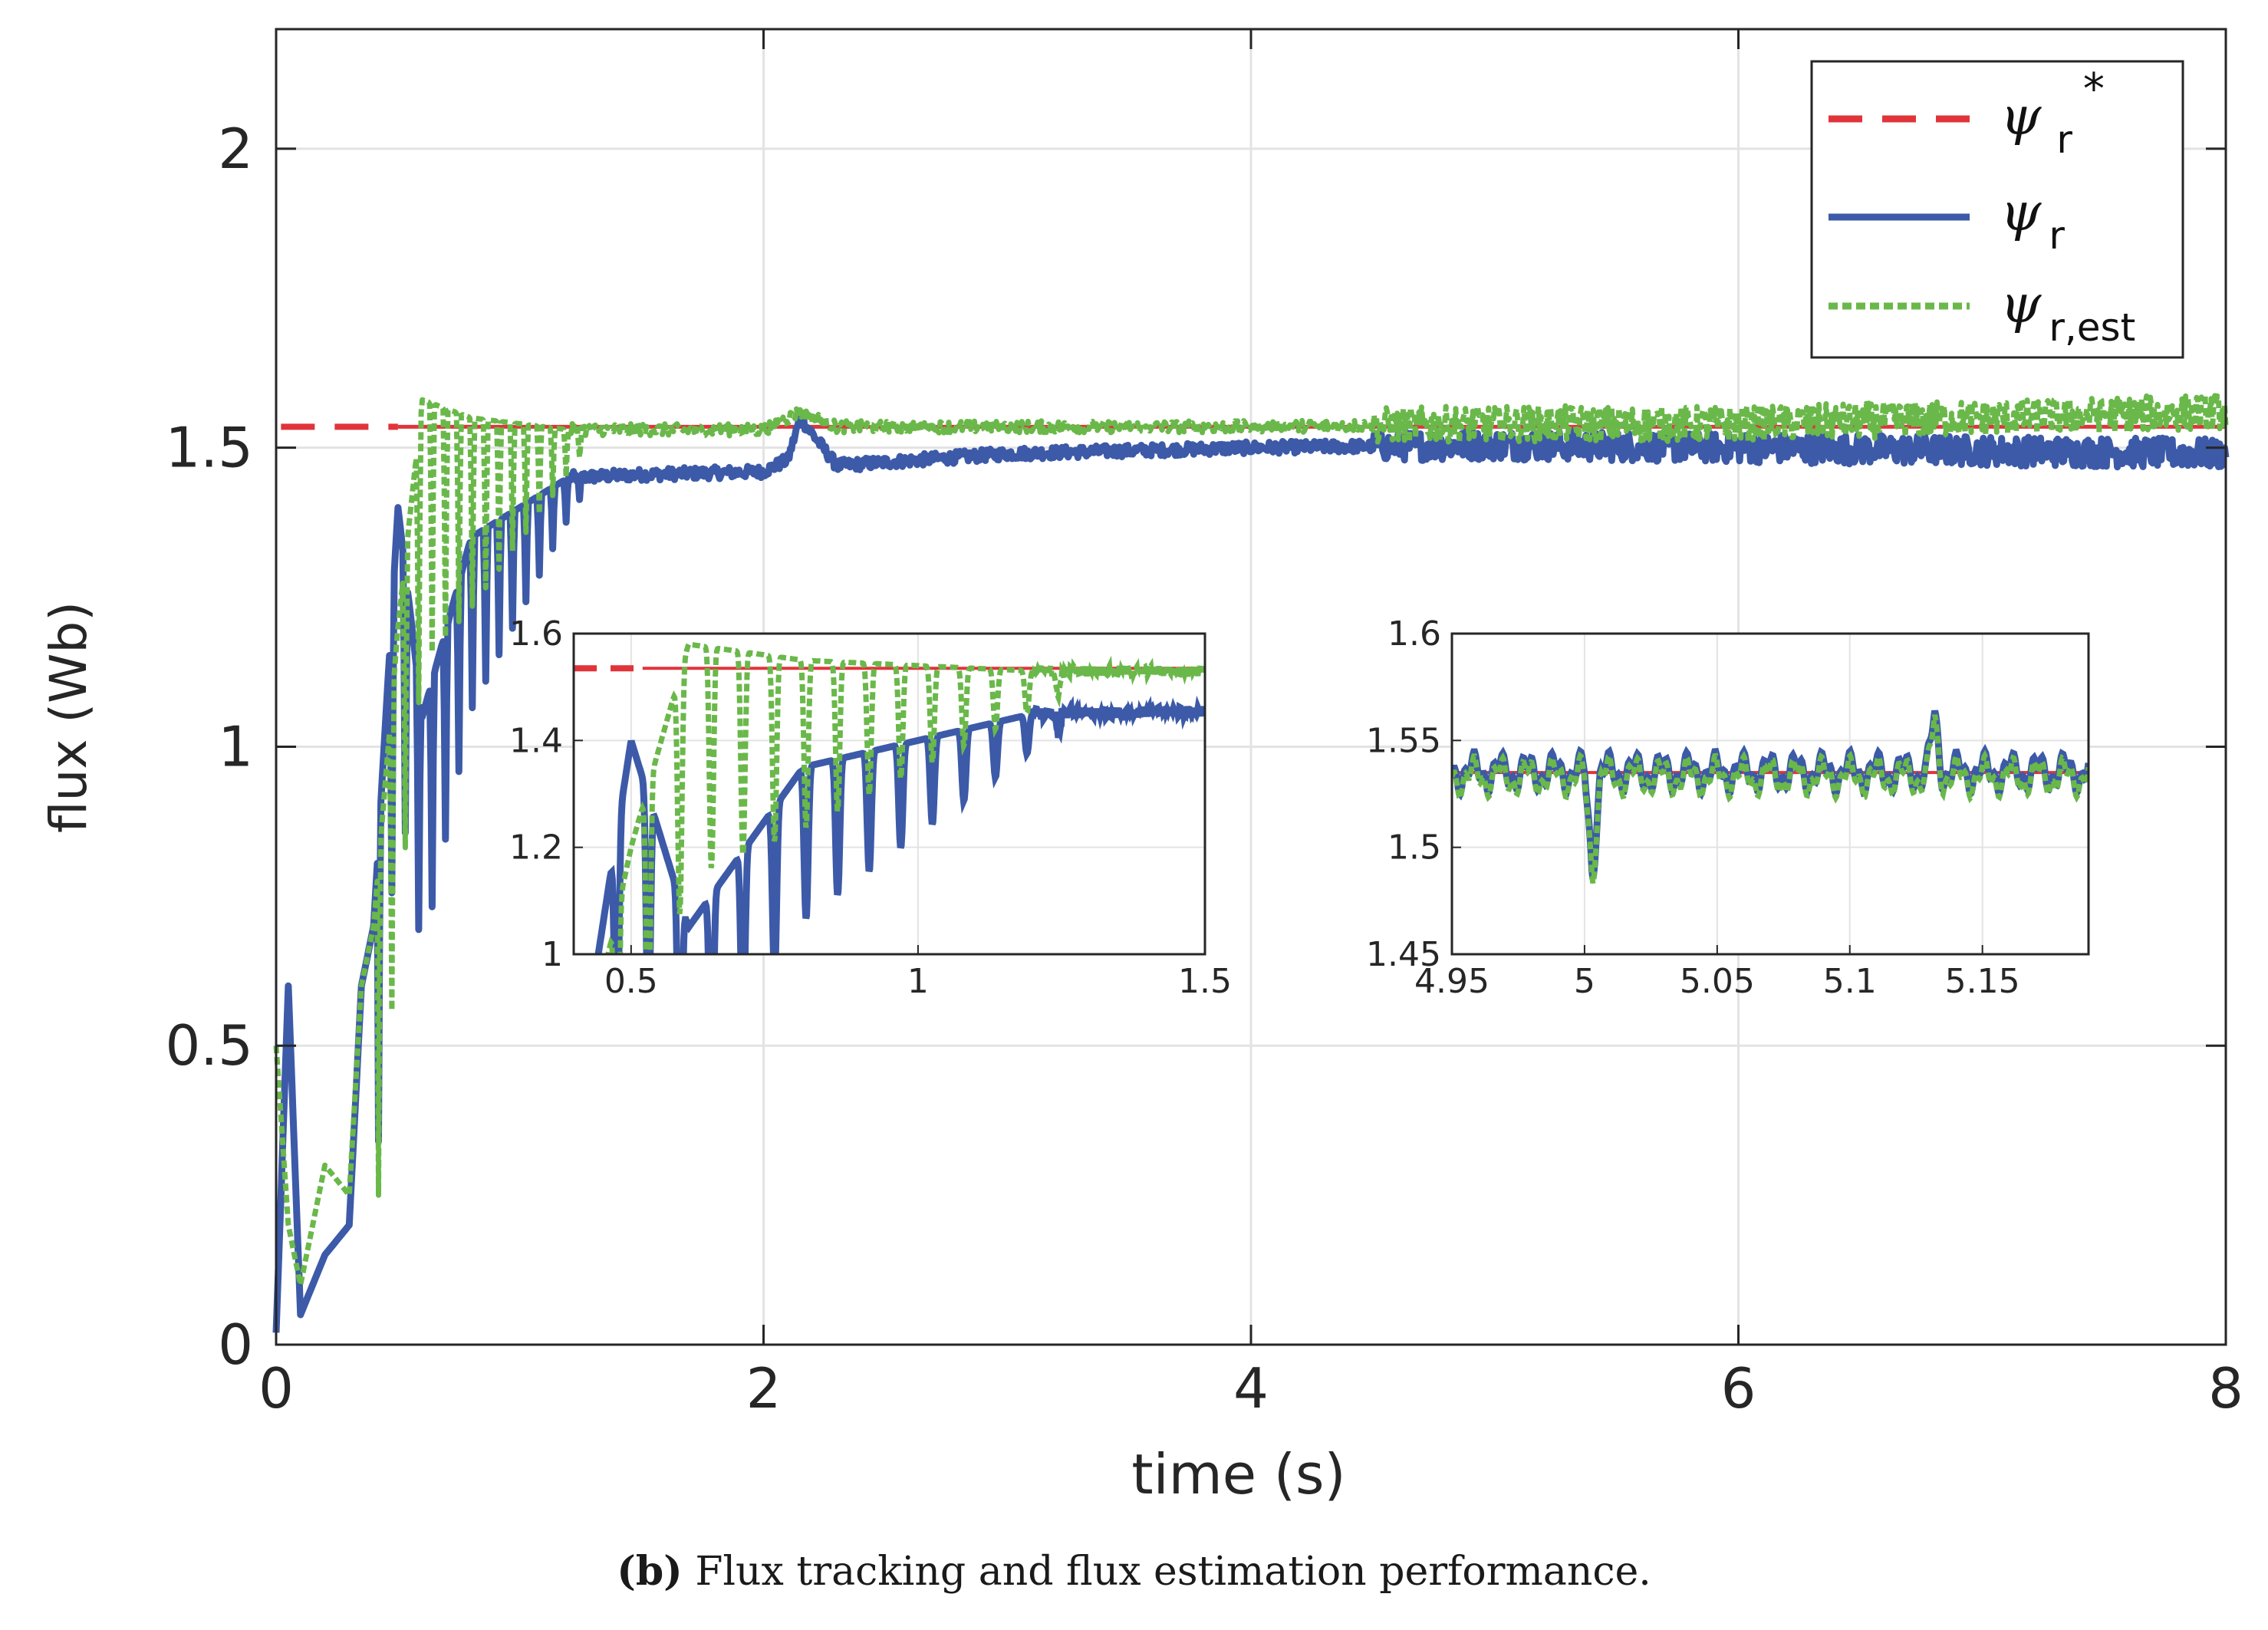 The image size is (2268, 1630). I want to click on y-tick-label: 0.5, so click(209, 1045).